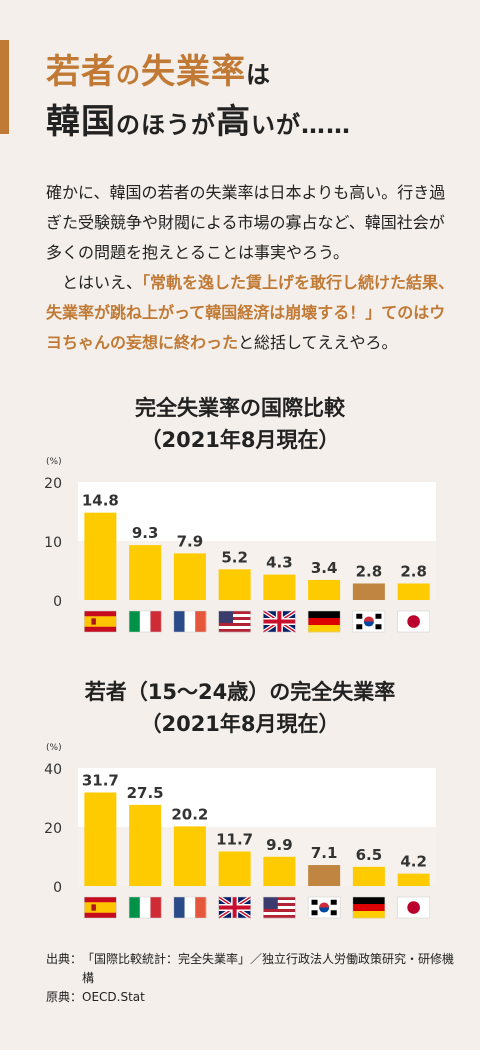  I want to click on korea-flag-taeguk-red, so click(368, 619).